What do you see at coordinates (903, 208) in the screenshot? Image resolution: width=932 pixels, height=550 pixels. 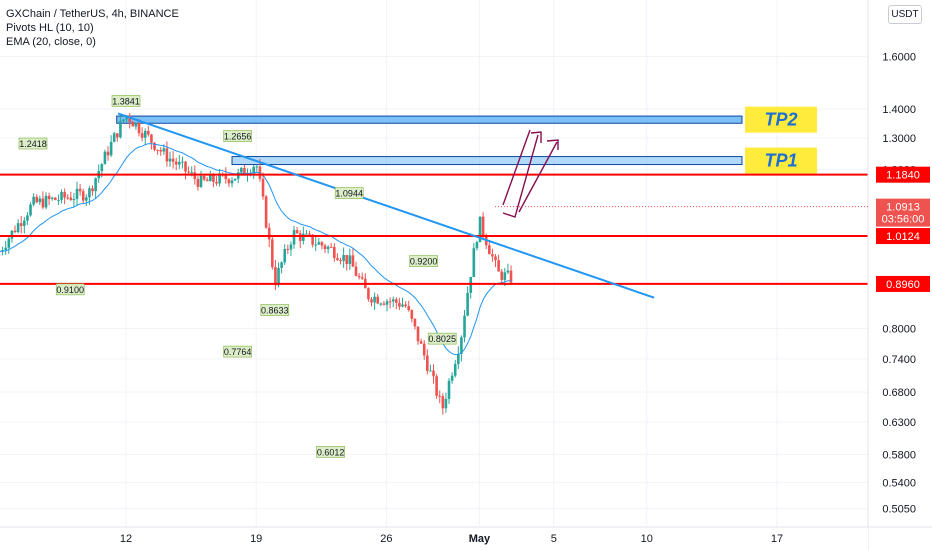 I see `current-price-label: 1.0913` at bounding box center [903, 208].